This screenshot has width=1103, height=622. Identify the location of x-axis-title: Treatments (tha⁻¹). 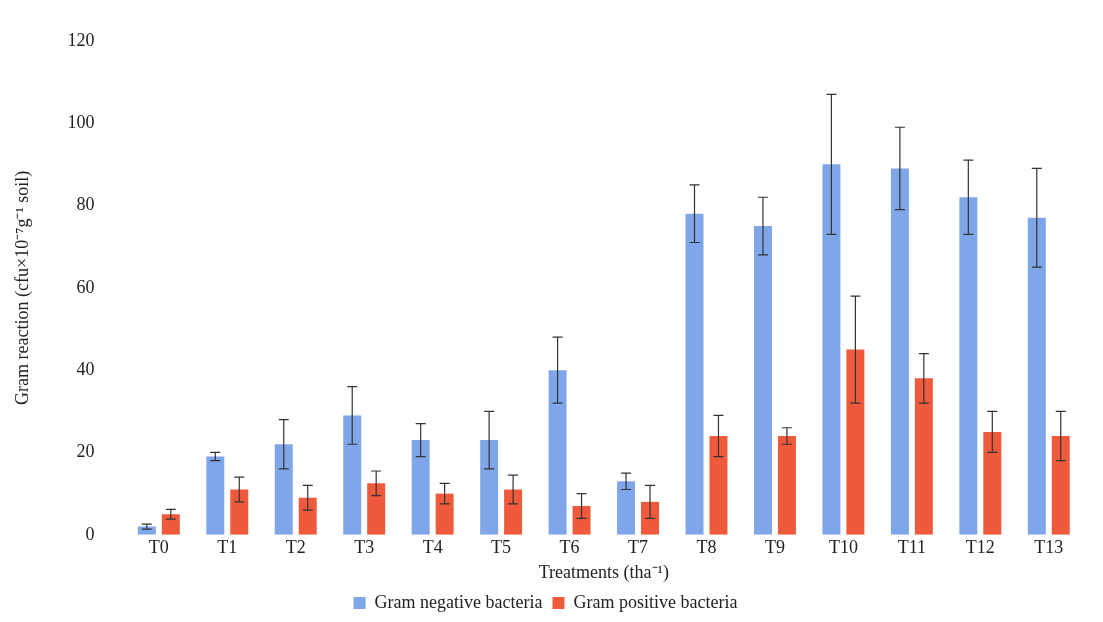
(603, 572).